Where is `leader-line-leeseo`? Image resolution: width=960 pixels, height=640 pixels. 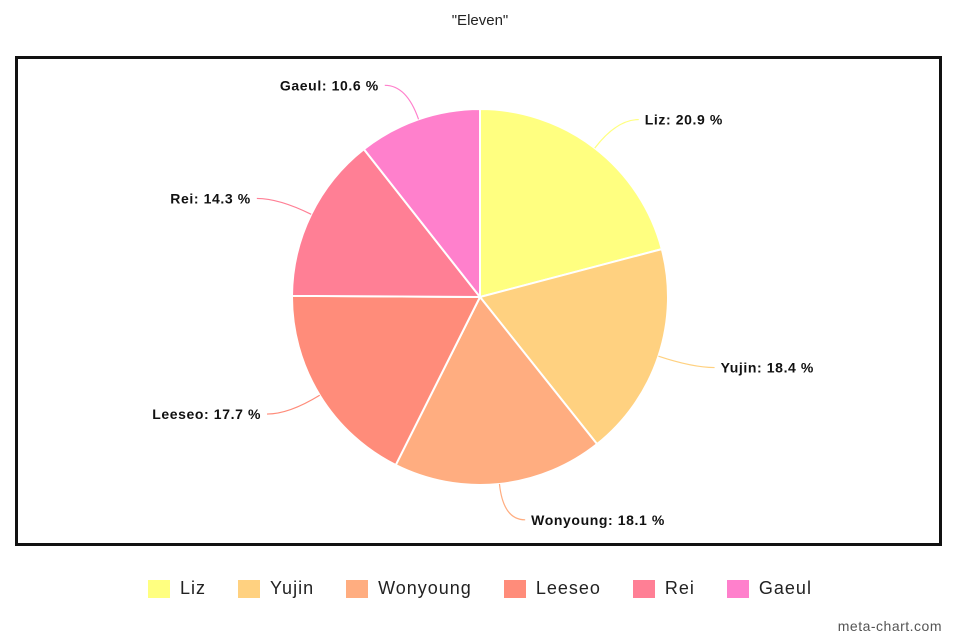
leader-line-leeseo is located at coordinates (294, 404).